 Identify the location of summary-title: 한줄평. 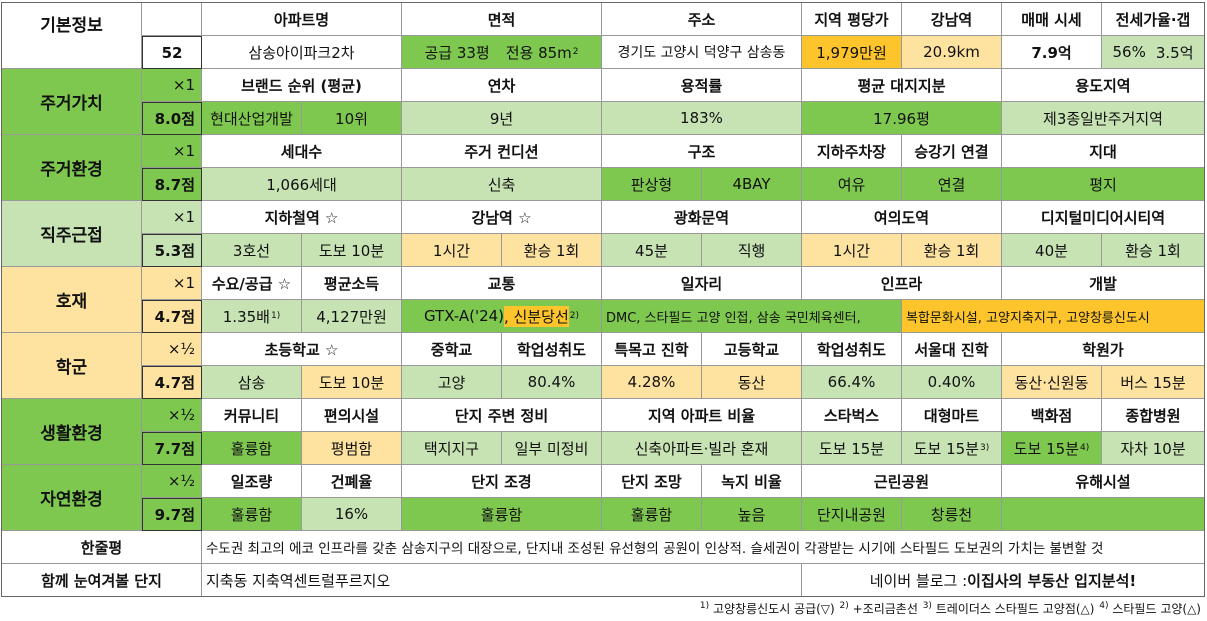
(102, 547).